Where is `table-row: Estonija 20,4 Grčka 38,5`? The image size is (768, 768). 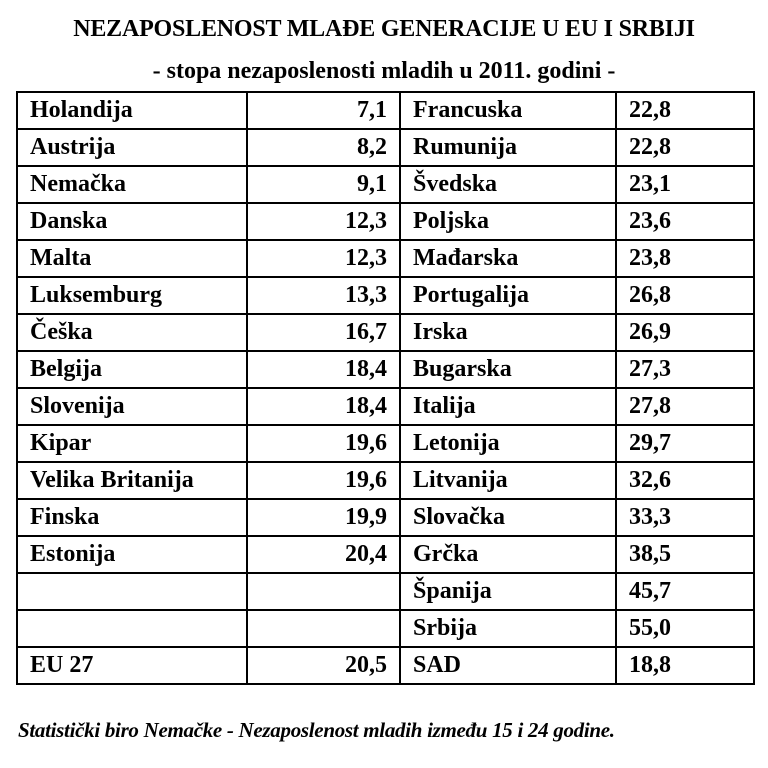 table-row: Estonija 20,4 Grčka 38,5 is located at coordinates (385, 554).